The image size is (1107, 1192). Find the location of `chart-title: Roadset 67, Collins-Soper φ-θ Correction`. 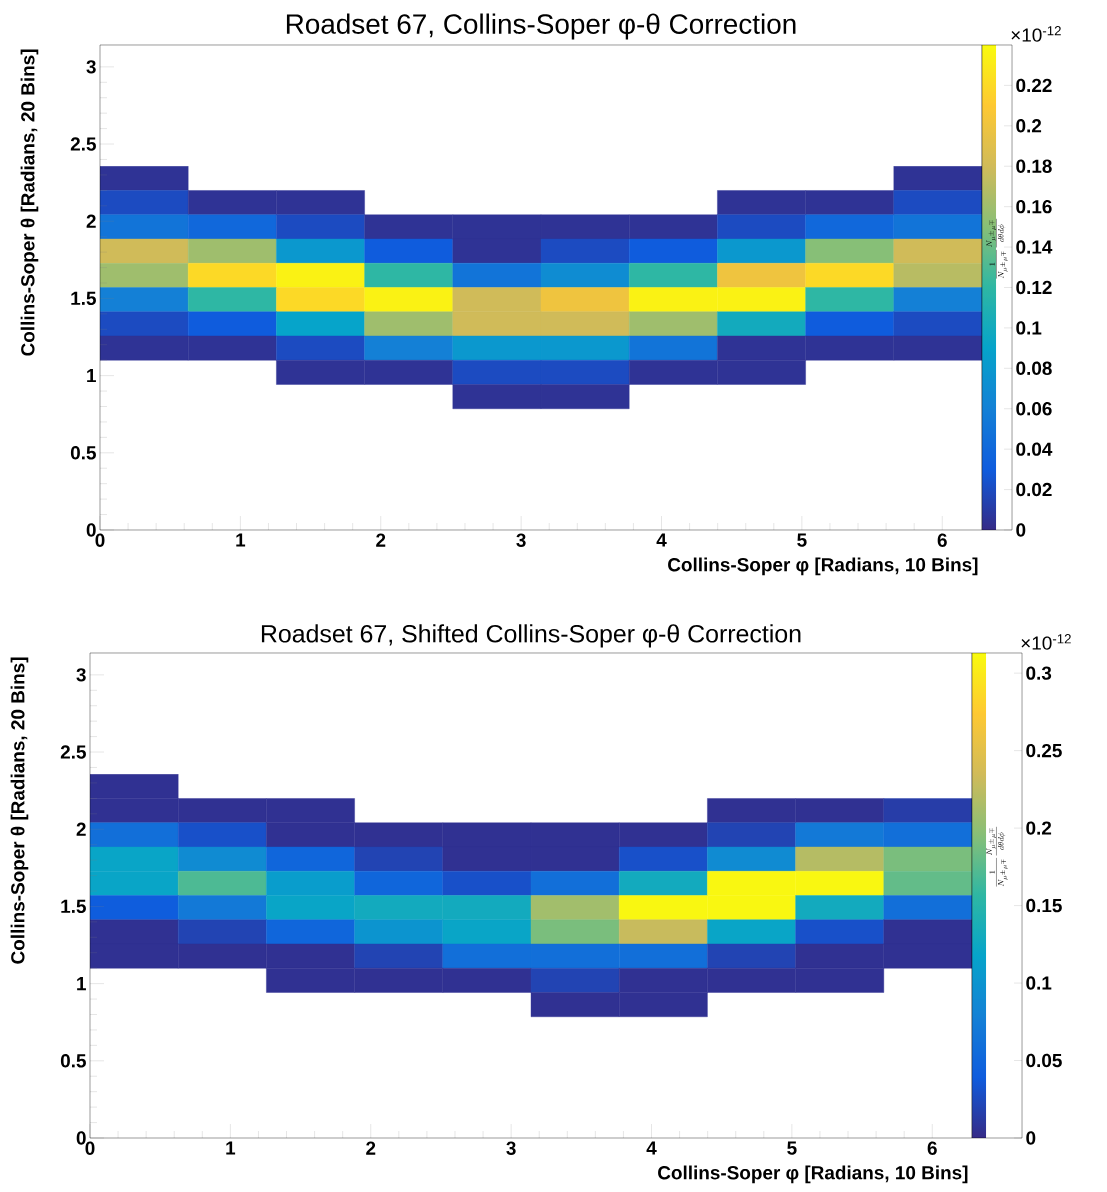

chart-title: Roadset 67, Collins-Soper φ-θ Correction is located at coordinates (541, 26).